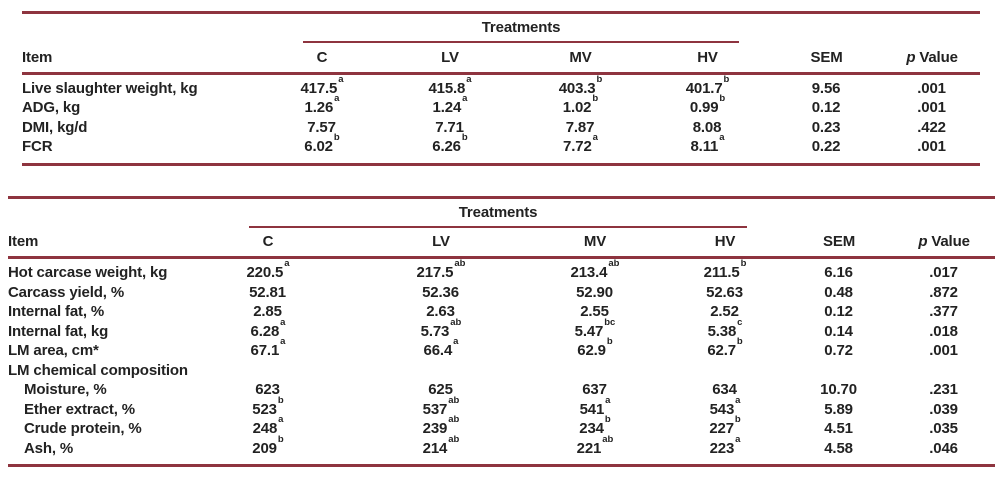 The height and width of the screenshot is (489, 1000). I want to click on treatments-label: Treatments, so click(498, 212).